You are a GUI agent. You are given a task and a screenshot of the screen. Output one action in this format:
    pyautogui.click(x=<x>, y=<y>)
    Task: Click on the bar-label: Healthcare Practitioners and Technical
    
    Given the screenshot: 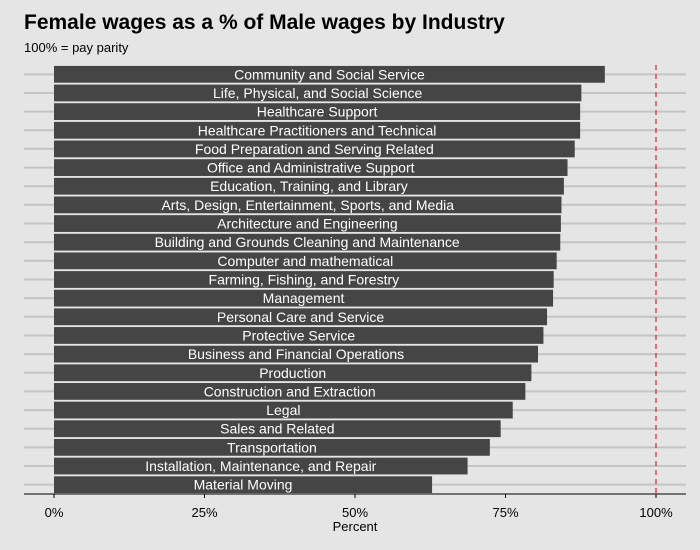 What is the action you would take?
    pyautogui.click(x=317, y=130)
    